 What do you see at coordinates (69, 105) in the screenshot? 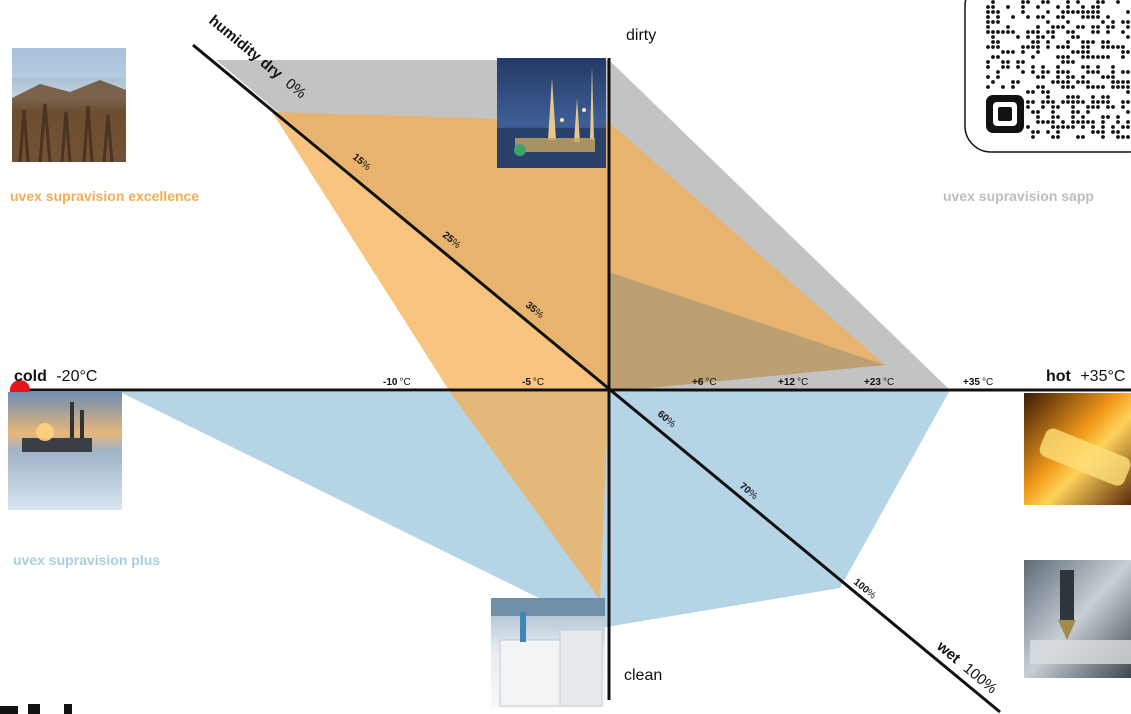
I see `frozen-forest-photo` at bounding box center [69, 105].